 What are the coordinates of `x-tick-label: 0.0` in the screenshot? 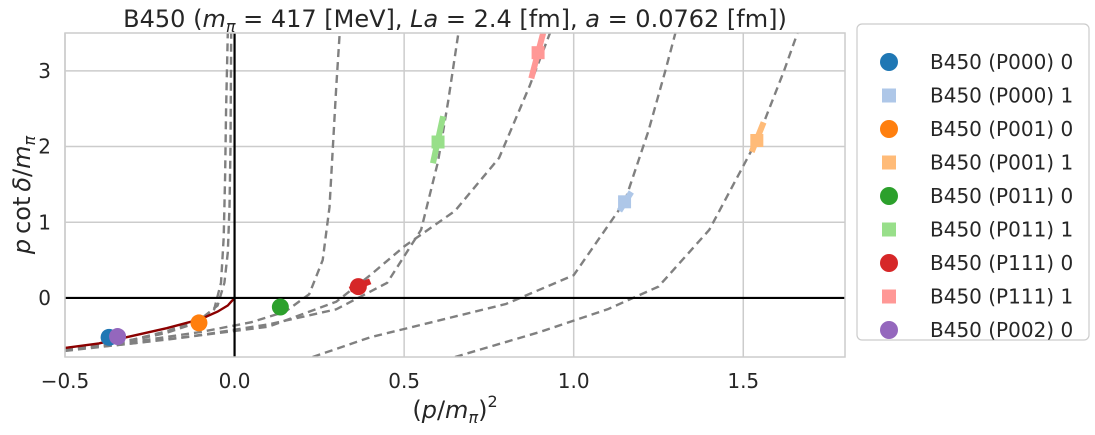 It's located at (235, 381).